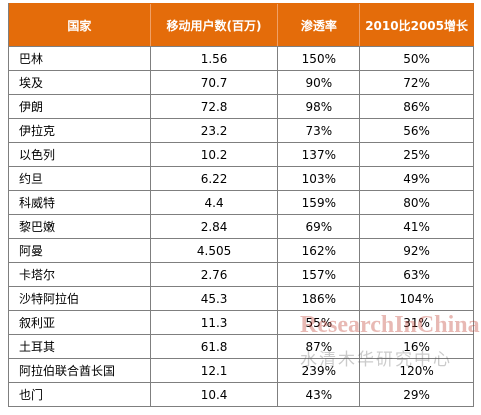 Image resolution: width=481 pixels, height=415 pixels. What do you see at coordinates (417, 25) in the screenshot?
I see `header-growth: 2010比2005增长` at bounding box center [417, 25].